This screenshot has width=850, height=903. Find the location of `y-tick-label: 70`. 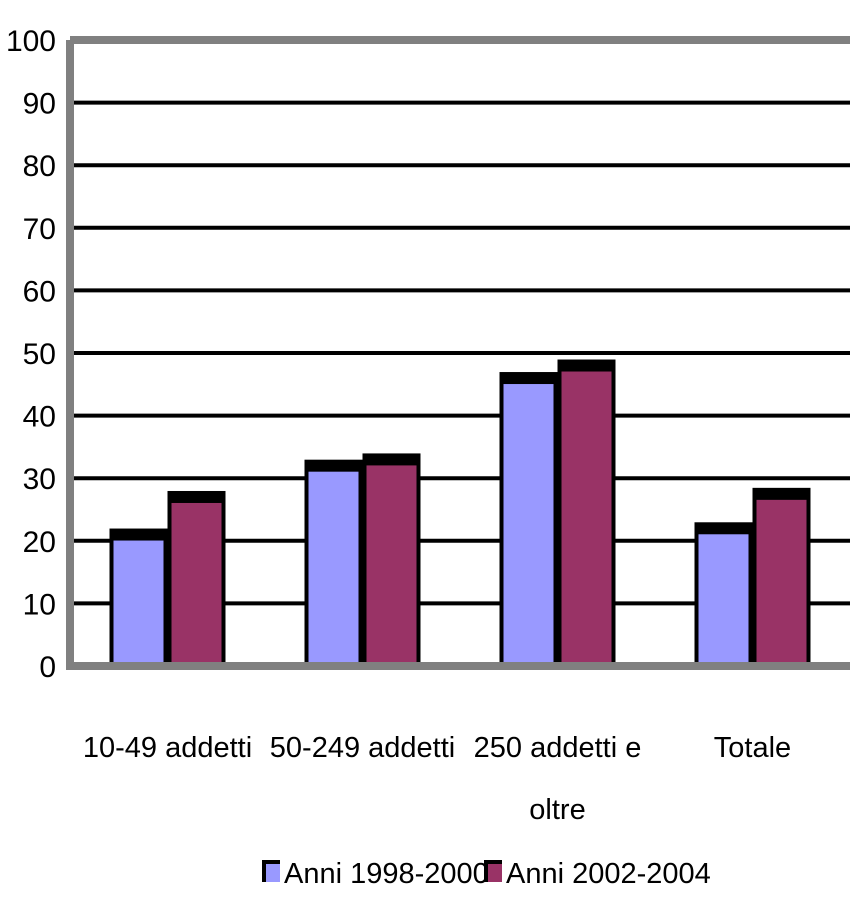

y-tick-label: 70 is located at coordinates (39, 229).